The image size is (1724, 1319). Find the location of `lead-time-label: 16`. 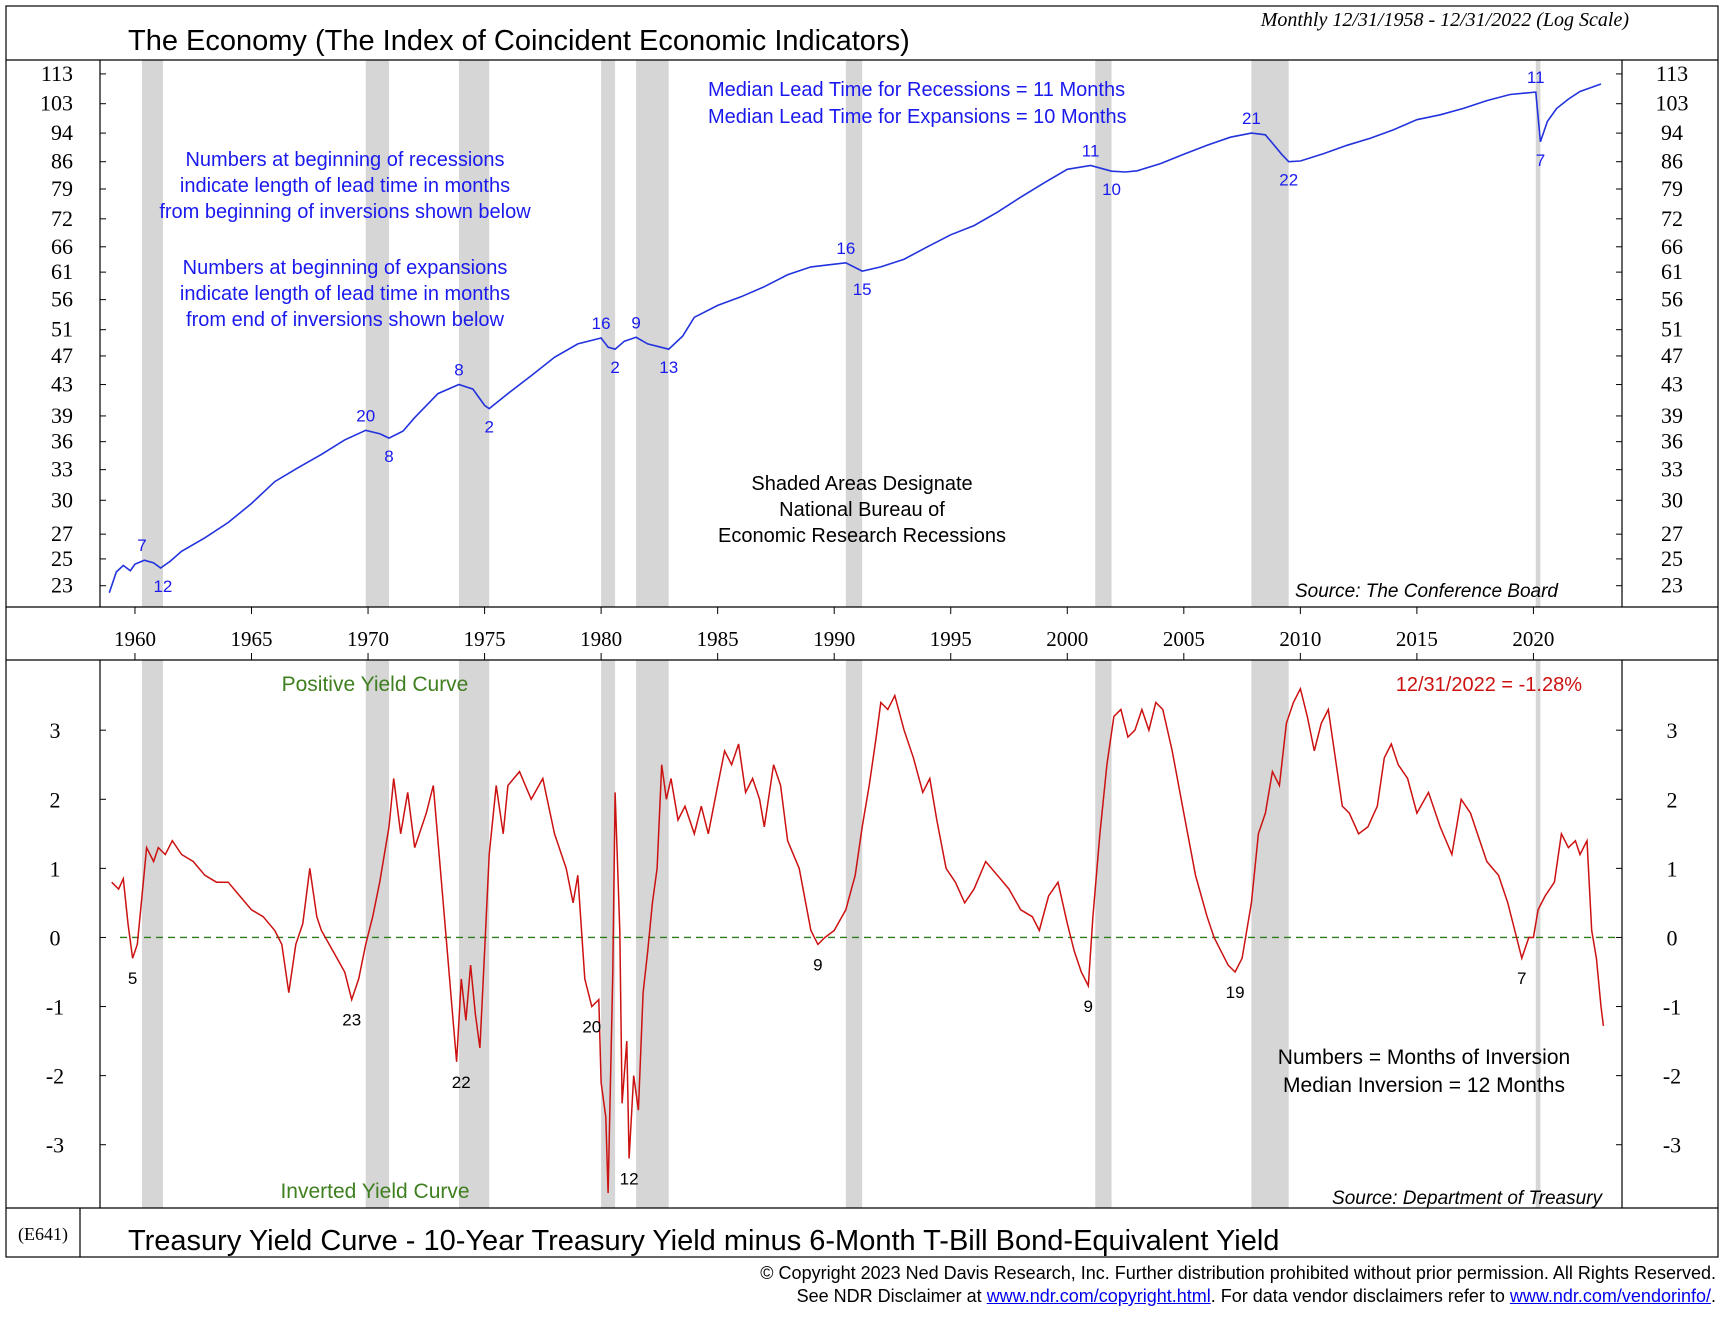

lead-time-label: 16 is located at coordinates (845, 248).